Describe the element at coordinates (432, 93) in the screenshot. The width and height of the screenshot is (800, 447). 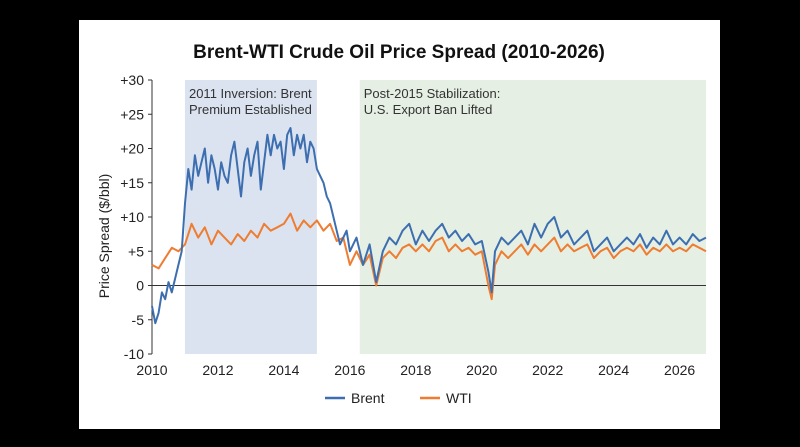
I see `region-annotation-2-line-1: Post-2015 Stabilization:` at that location.